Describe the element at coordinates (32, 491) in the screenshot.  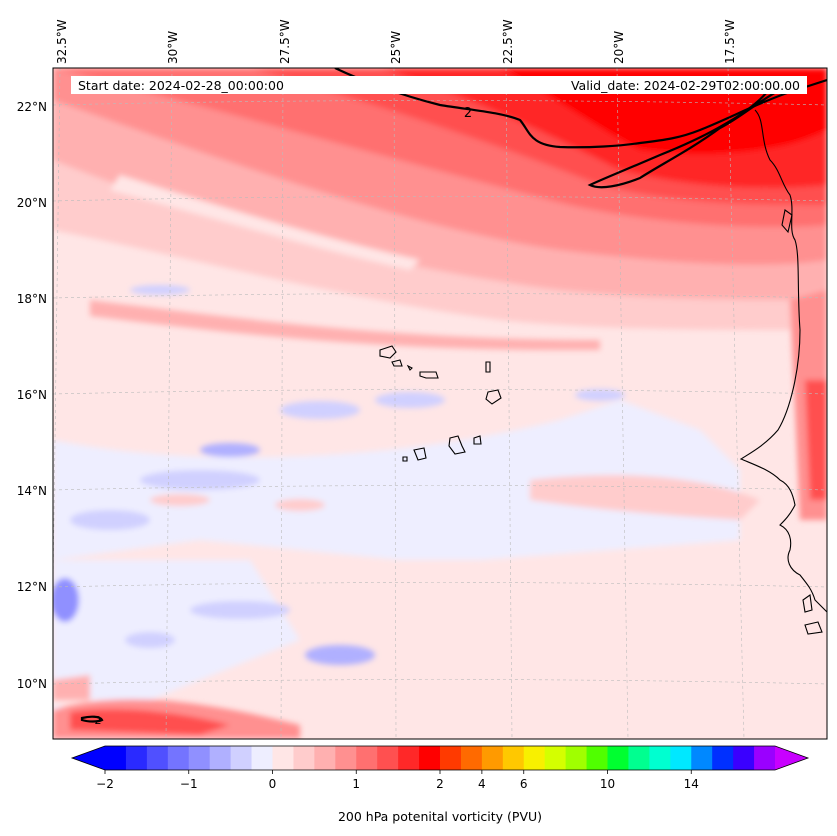
I see `lat-label: 14°N` at that location.